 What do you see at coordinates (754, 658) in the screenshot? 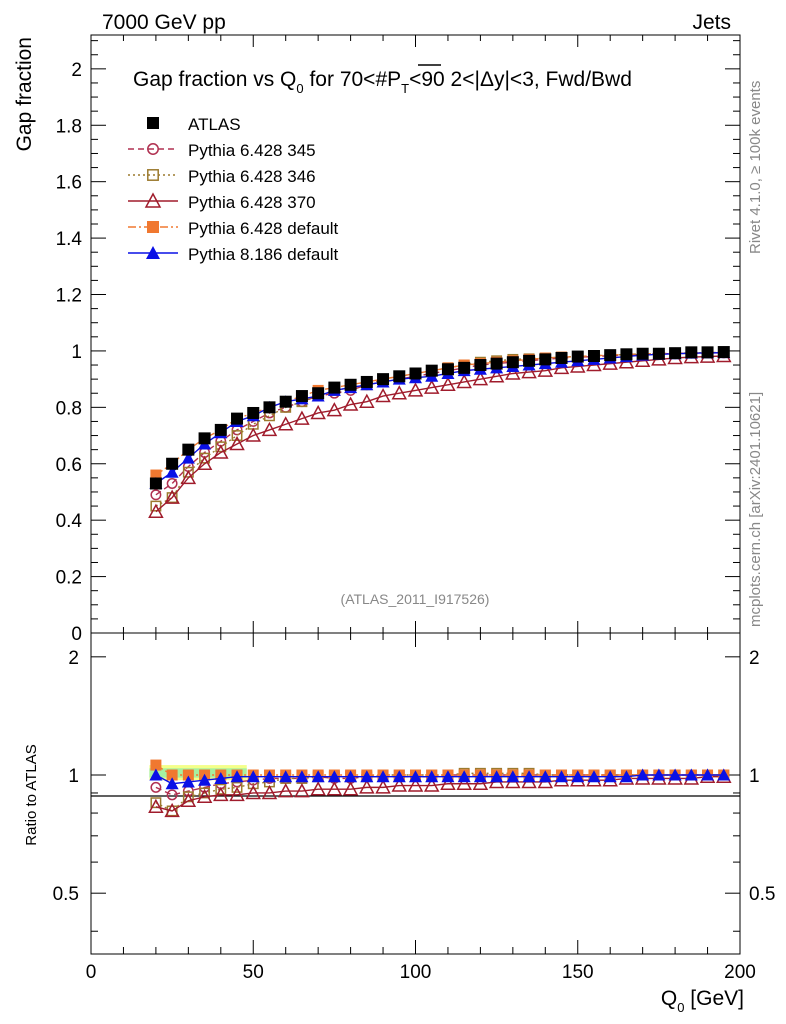
I see `ratio-y-tick-label-right: 2` at bounding box center [754, 658].